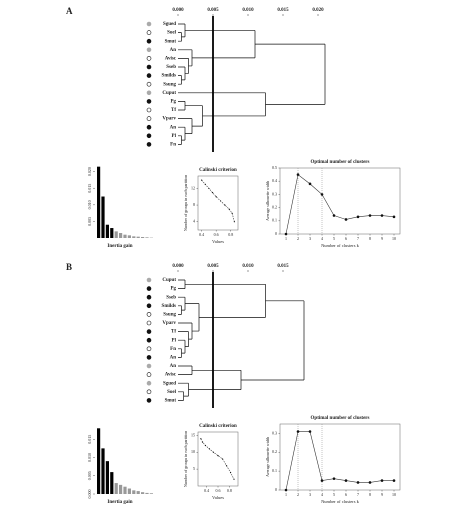  Describe the element at coordinates (193, 187) in the screenshot. I see `y-tick-label: 12` at that location.